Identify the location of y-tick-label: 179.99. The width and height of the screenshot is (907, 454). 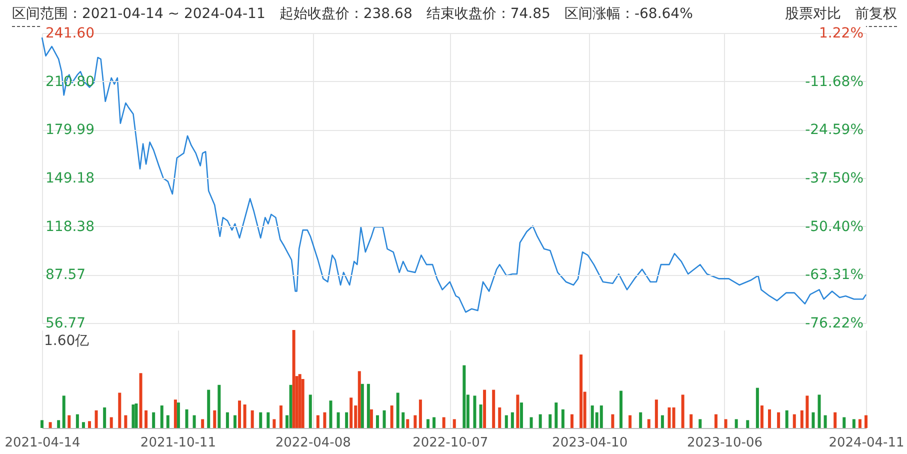
(70, 130).